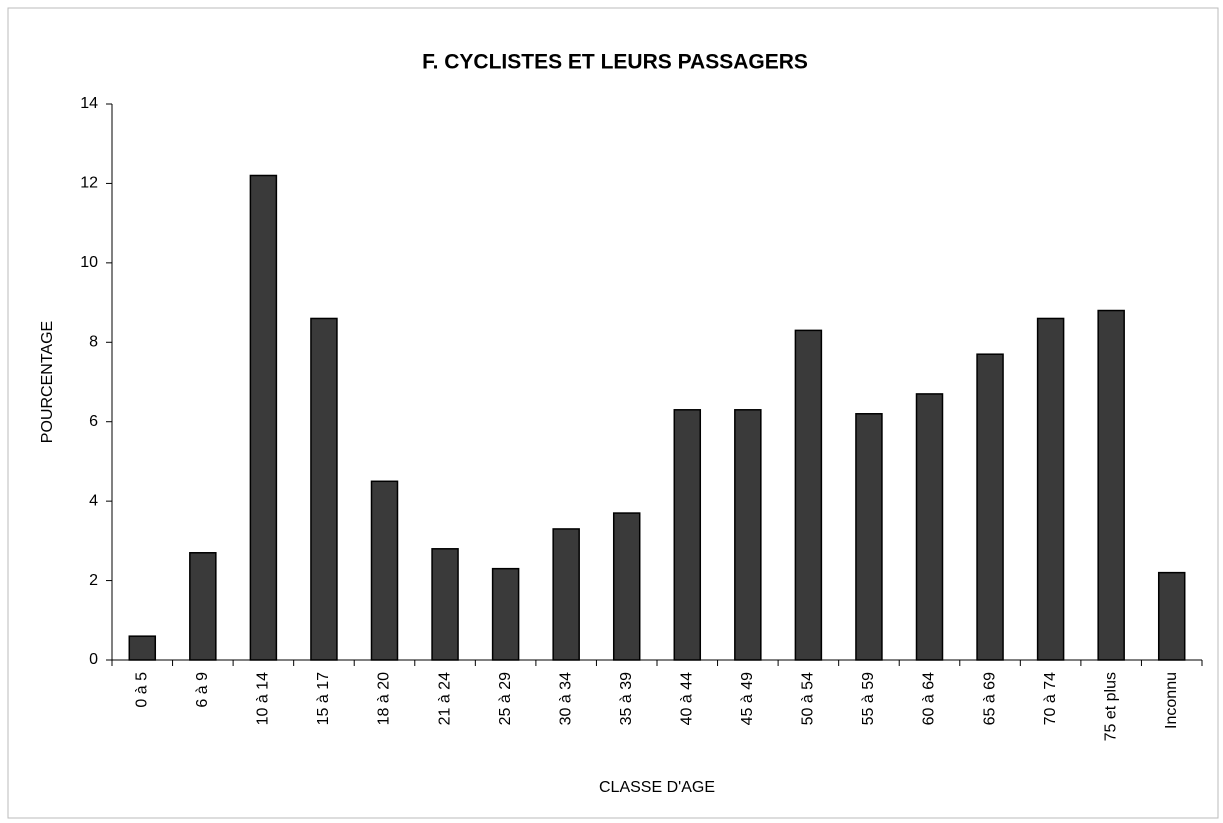  What do you see at coordinates (93, 659) in the screenshot?
I see `y-tick-label: 0` at bounding box center [93, 659].